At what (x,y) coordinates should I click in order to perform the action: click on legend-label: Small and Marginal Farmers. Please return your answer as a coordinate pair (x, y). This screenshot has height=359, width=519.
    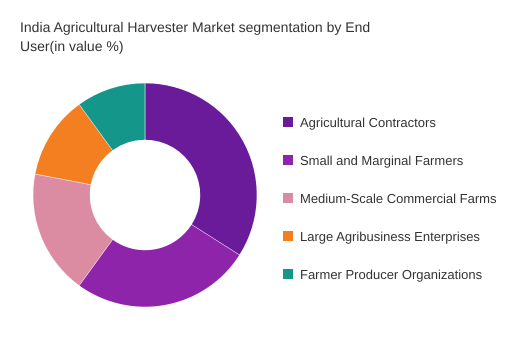
    Looking at the image, I should click on (382, 160).